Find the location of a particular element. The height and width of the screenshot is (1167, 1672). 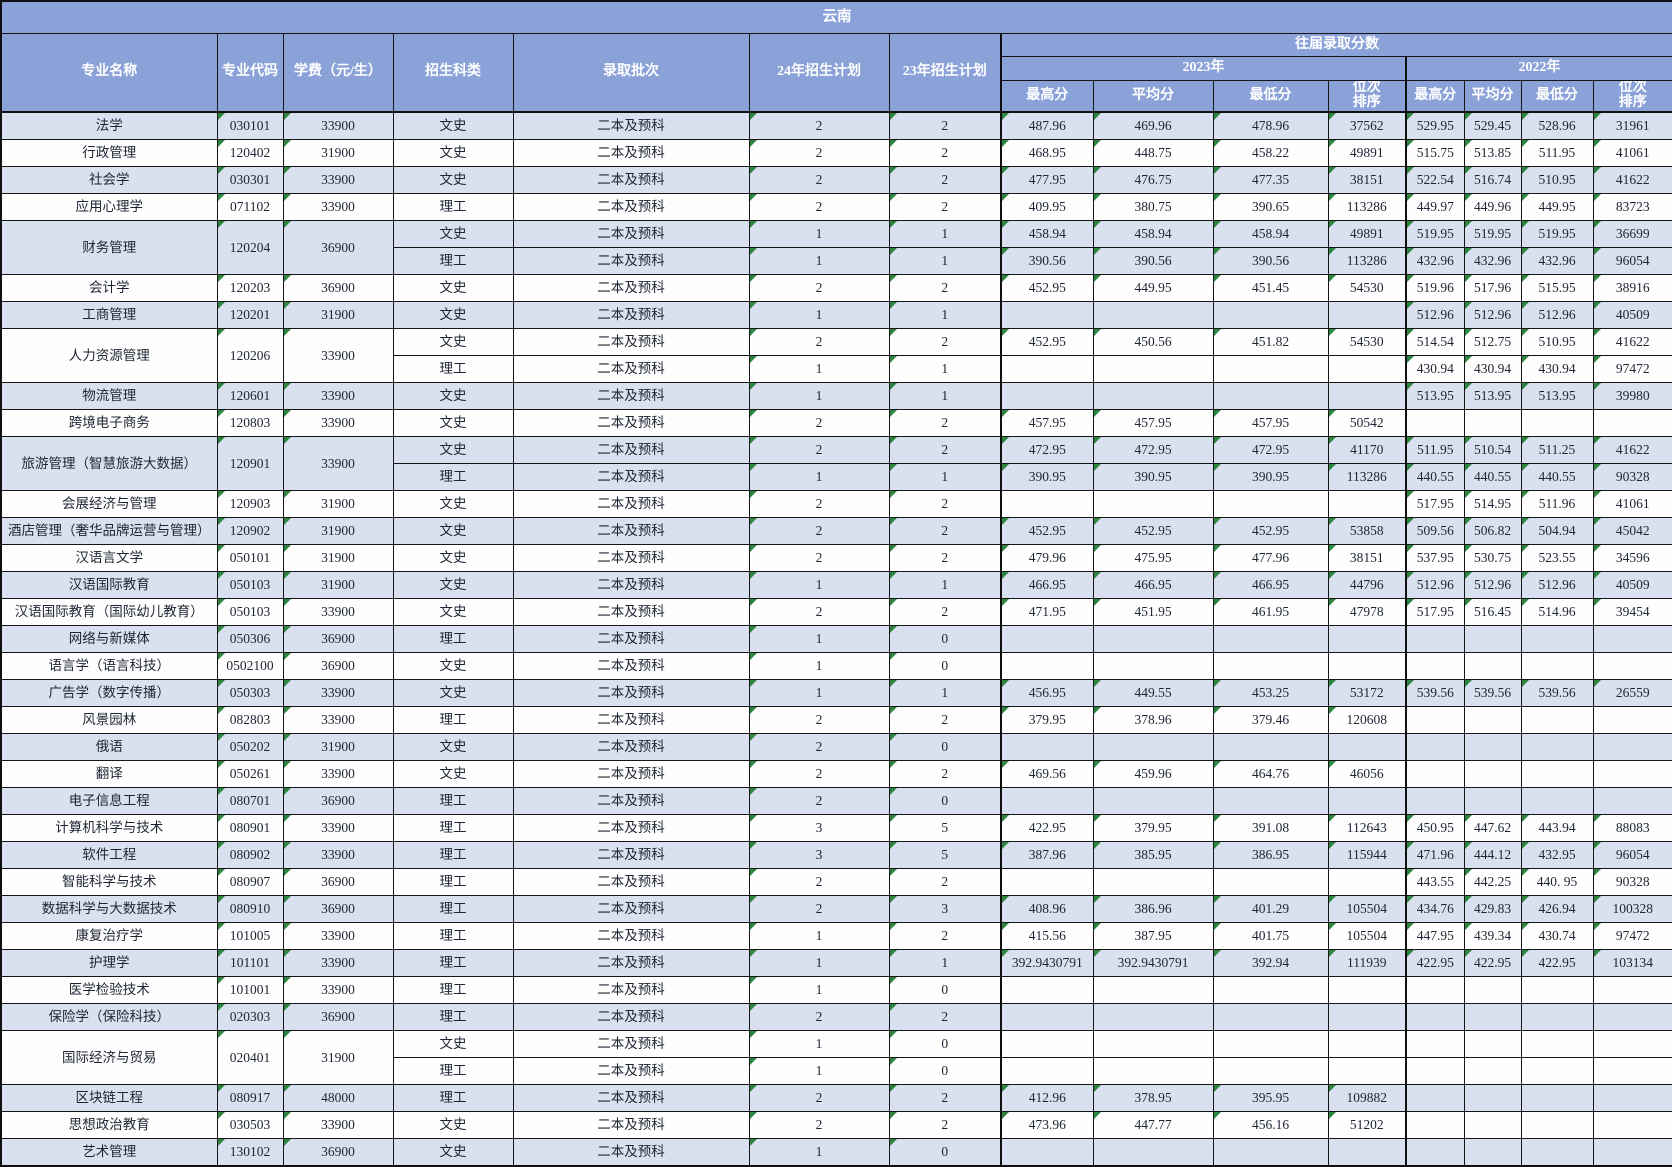

major-code-cell: 050261 is located at coordinates (250, 774).